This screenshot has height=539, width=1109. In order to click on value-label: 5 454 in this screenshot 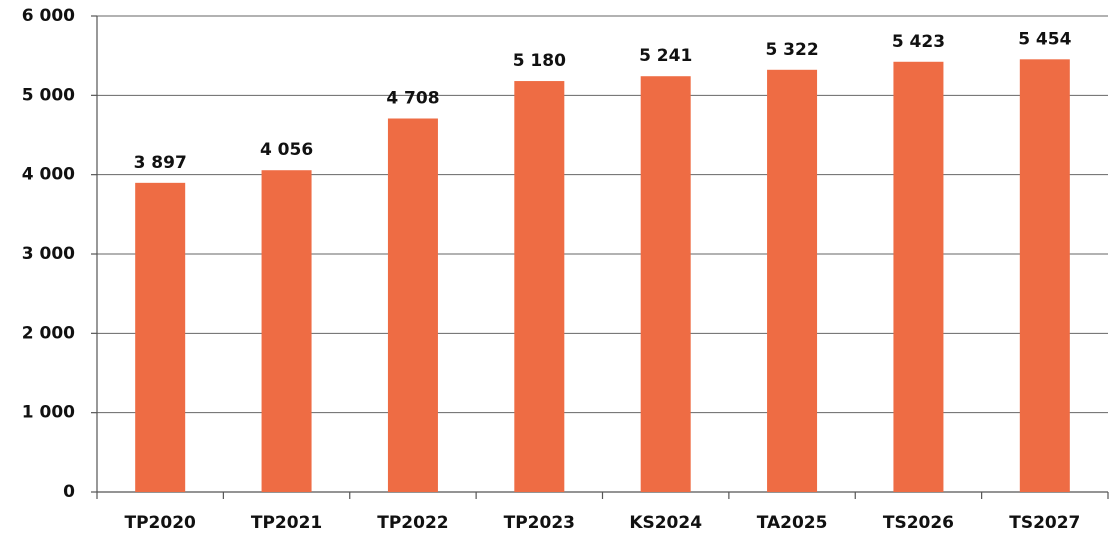, I will do `click(1044, 39)`.